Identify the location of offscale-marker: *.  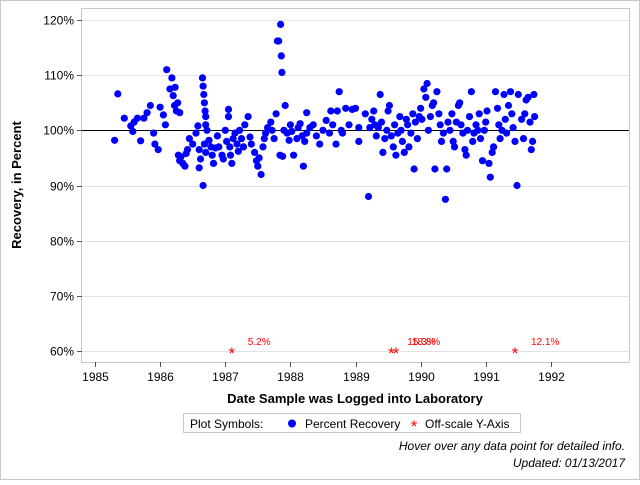
(515, 353).